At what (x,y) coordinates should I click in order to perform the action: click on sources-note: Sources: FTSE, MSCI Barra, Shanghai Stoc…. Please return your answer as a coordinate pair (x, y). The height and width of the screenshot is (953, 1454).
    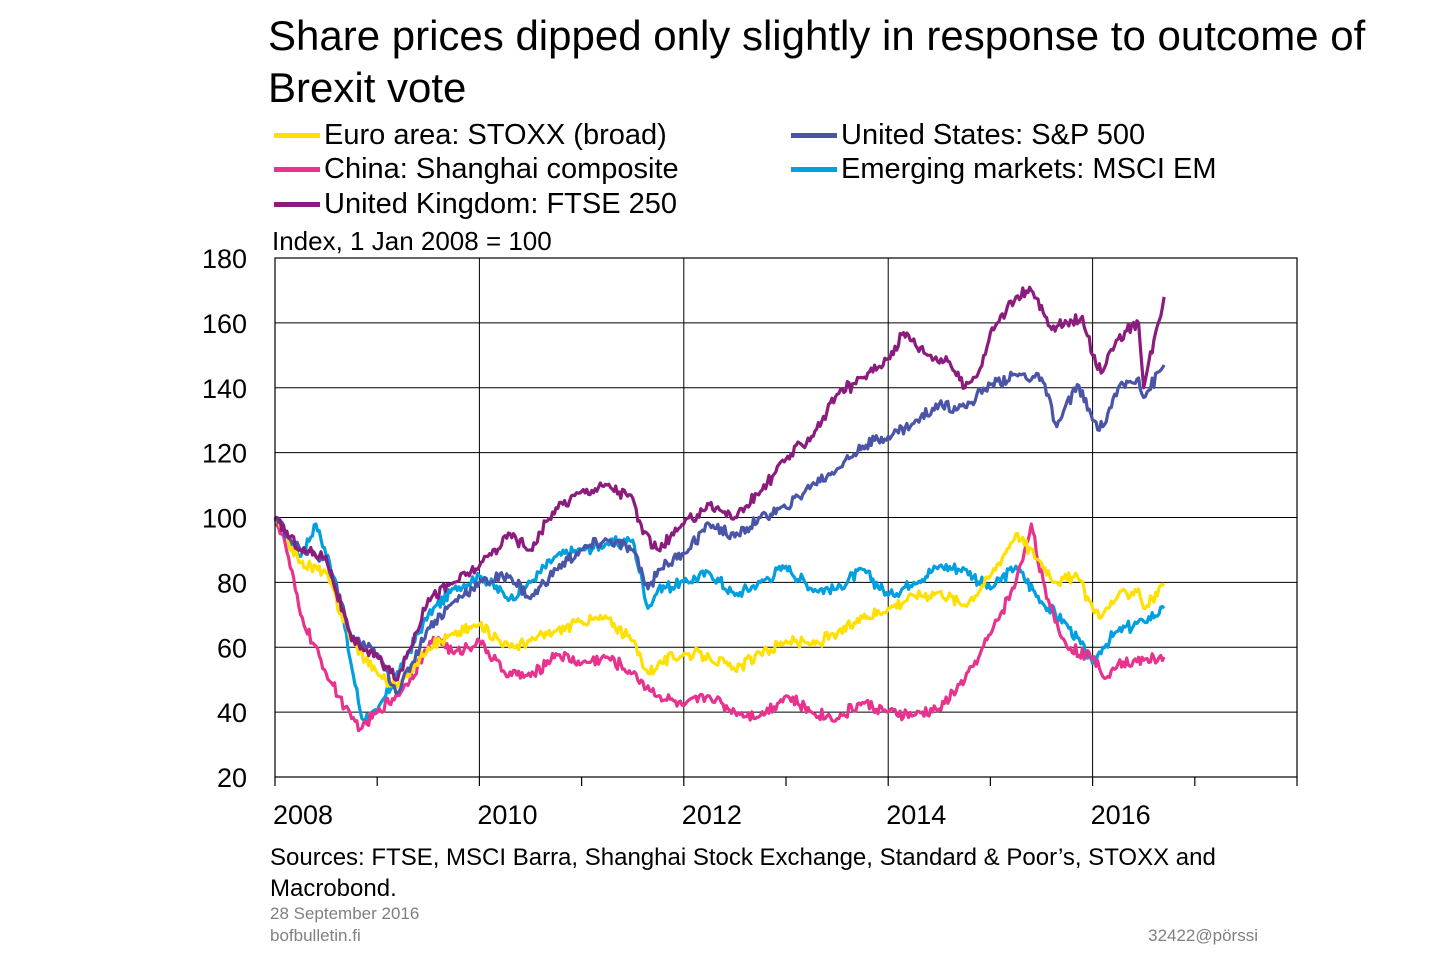
    Looking at the image, I should click on (743, 873).